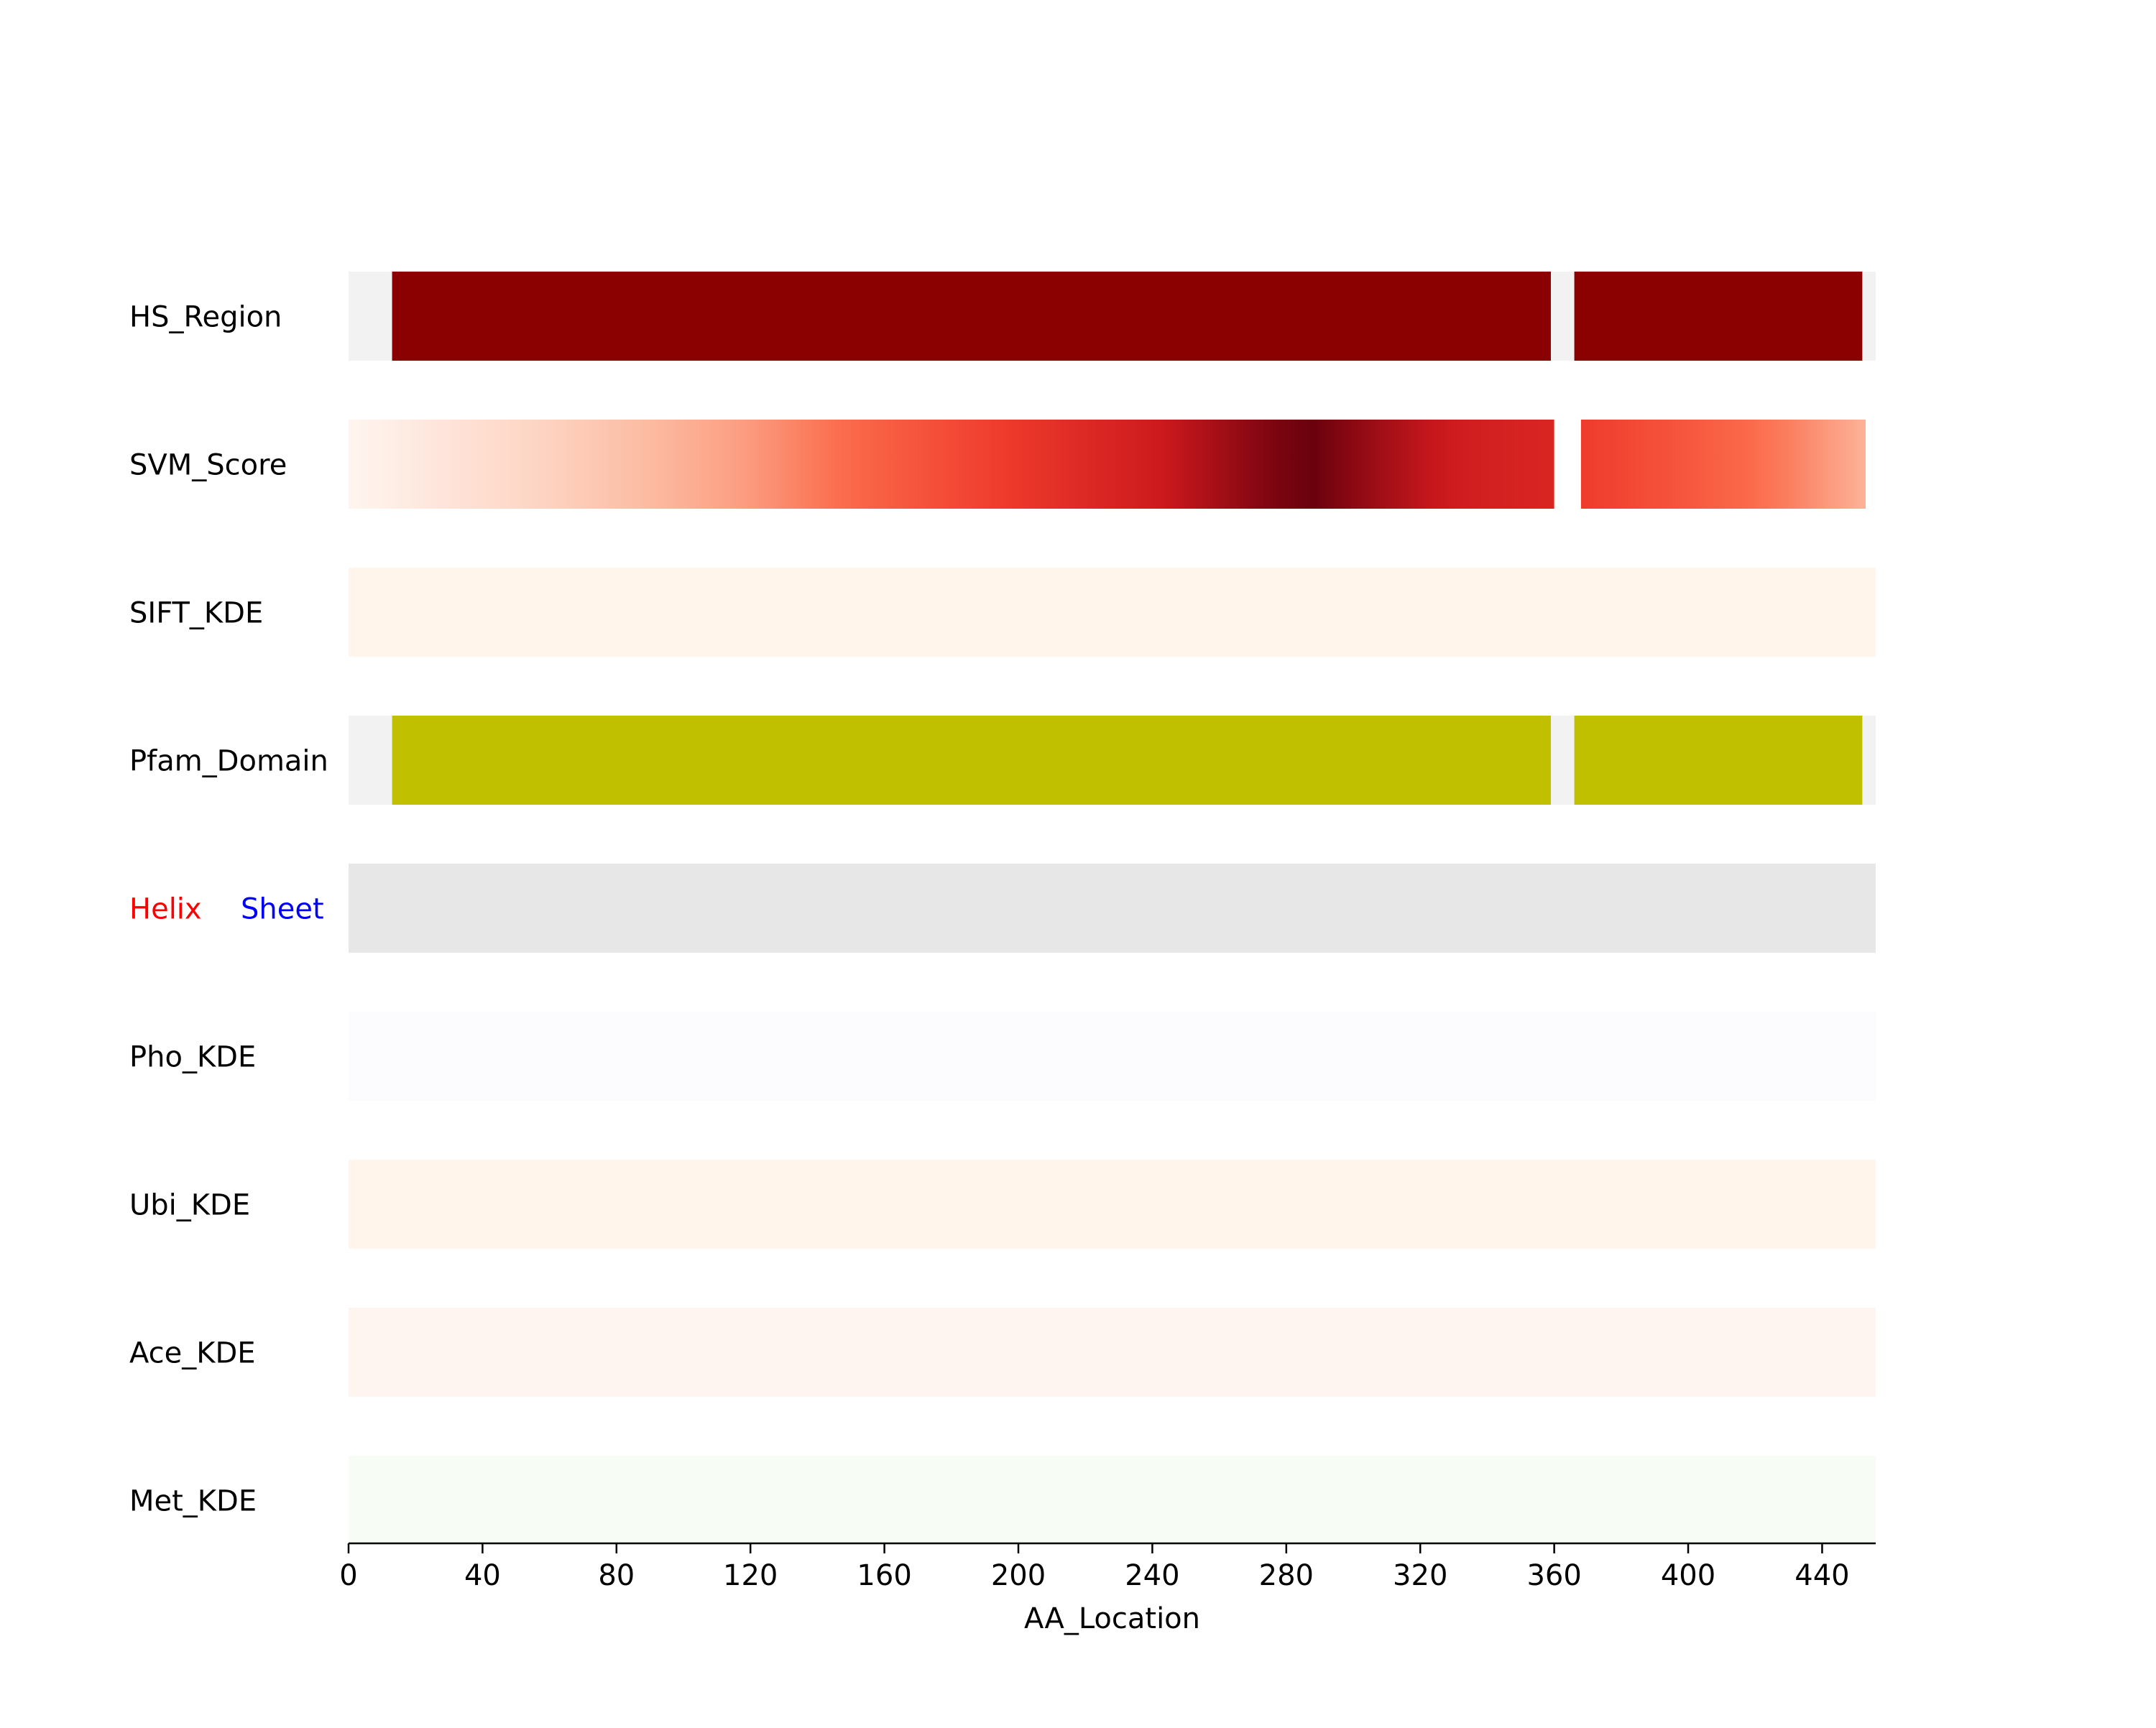 Image resolution: width=2156 pixels, height=1728 pixels. What do you see at coordinates (1420, 1576) in the screenshot?
I see `x-tick-label: 320` at bounding box center [1420, 1576].